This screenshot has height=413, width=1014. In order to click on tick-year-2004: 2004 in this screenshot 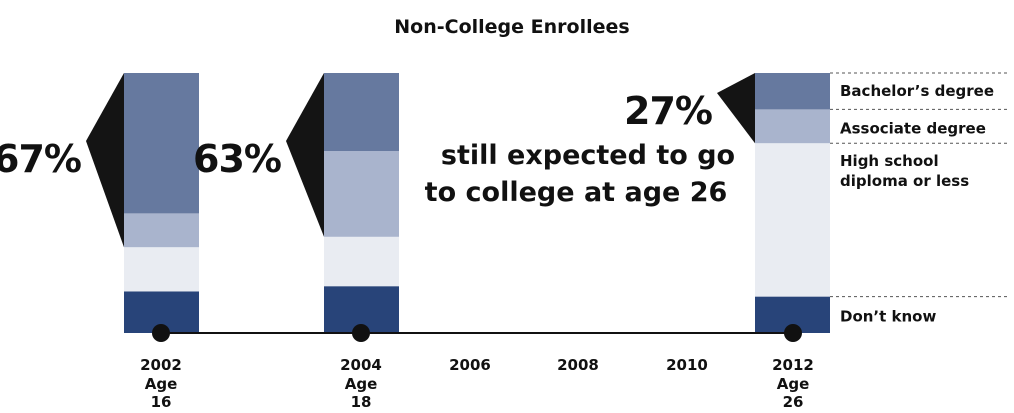, I will do `click(361, 365)`.